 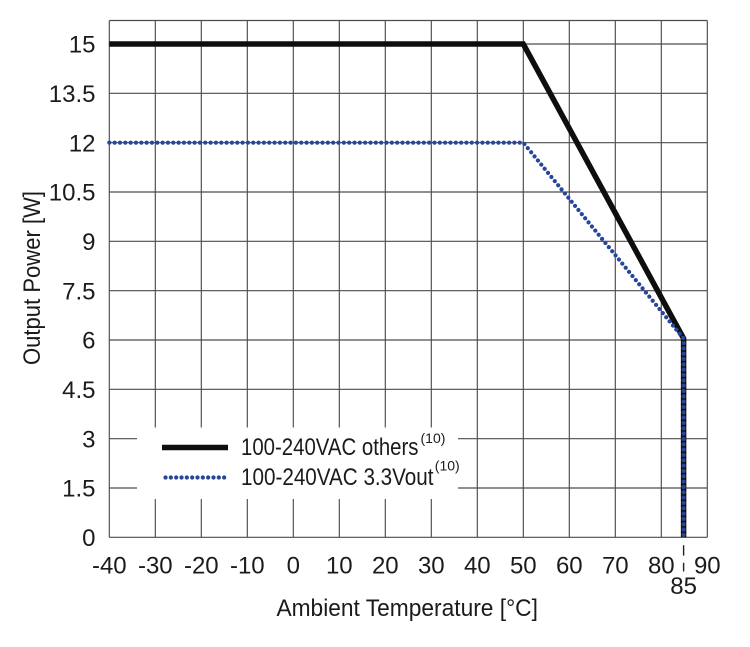 What do you see at coordinates (330, 447) in the screenshot?
I see `svg-text: 100-240VAC others` at bounding box center [330, 447].